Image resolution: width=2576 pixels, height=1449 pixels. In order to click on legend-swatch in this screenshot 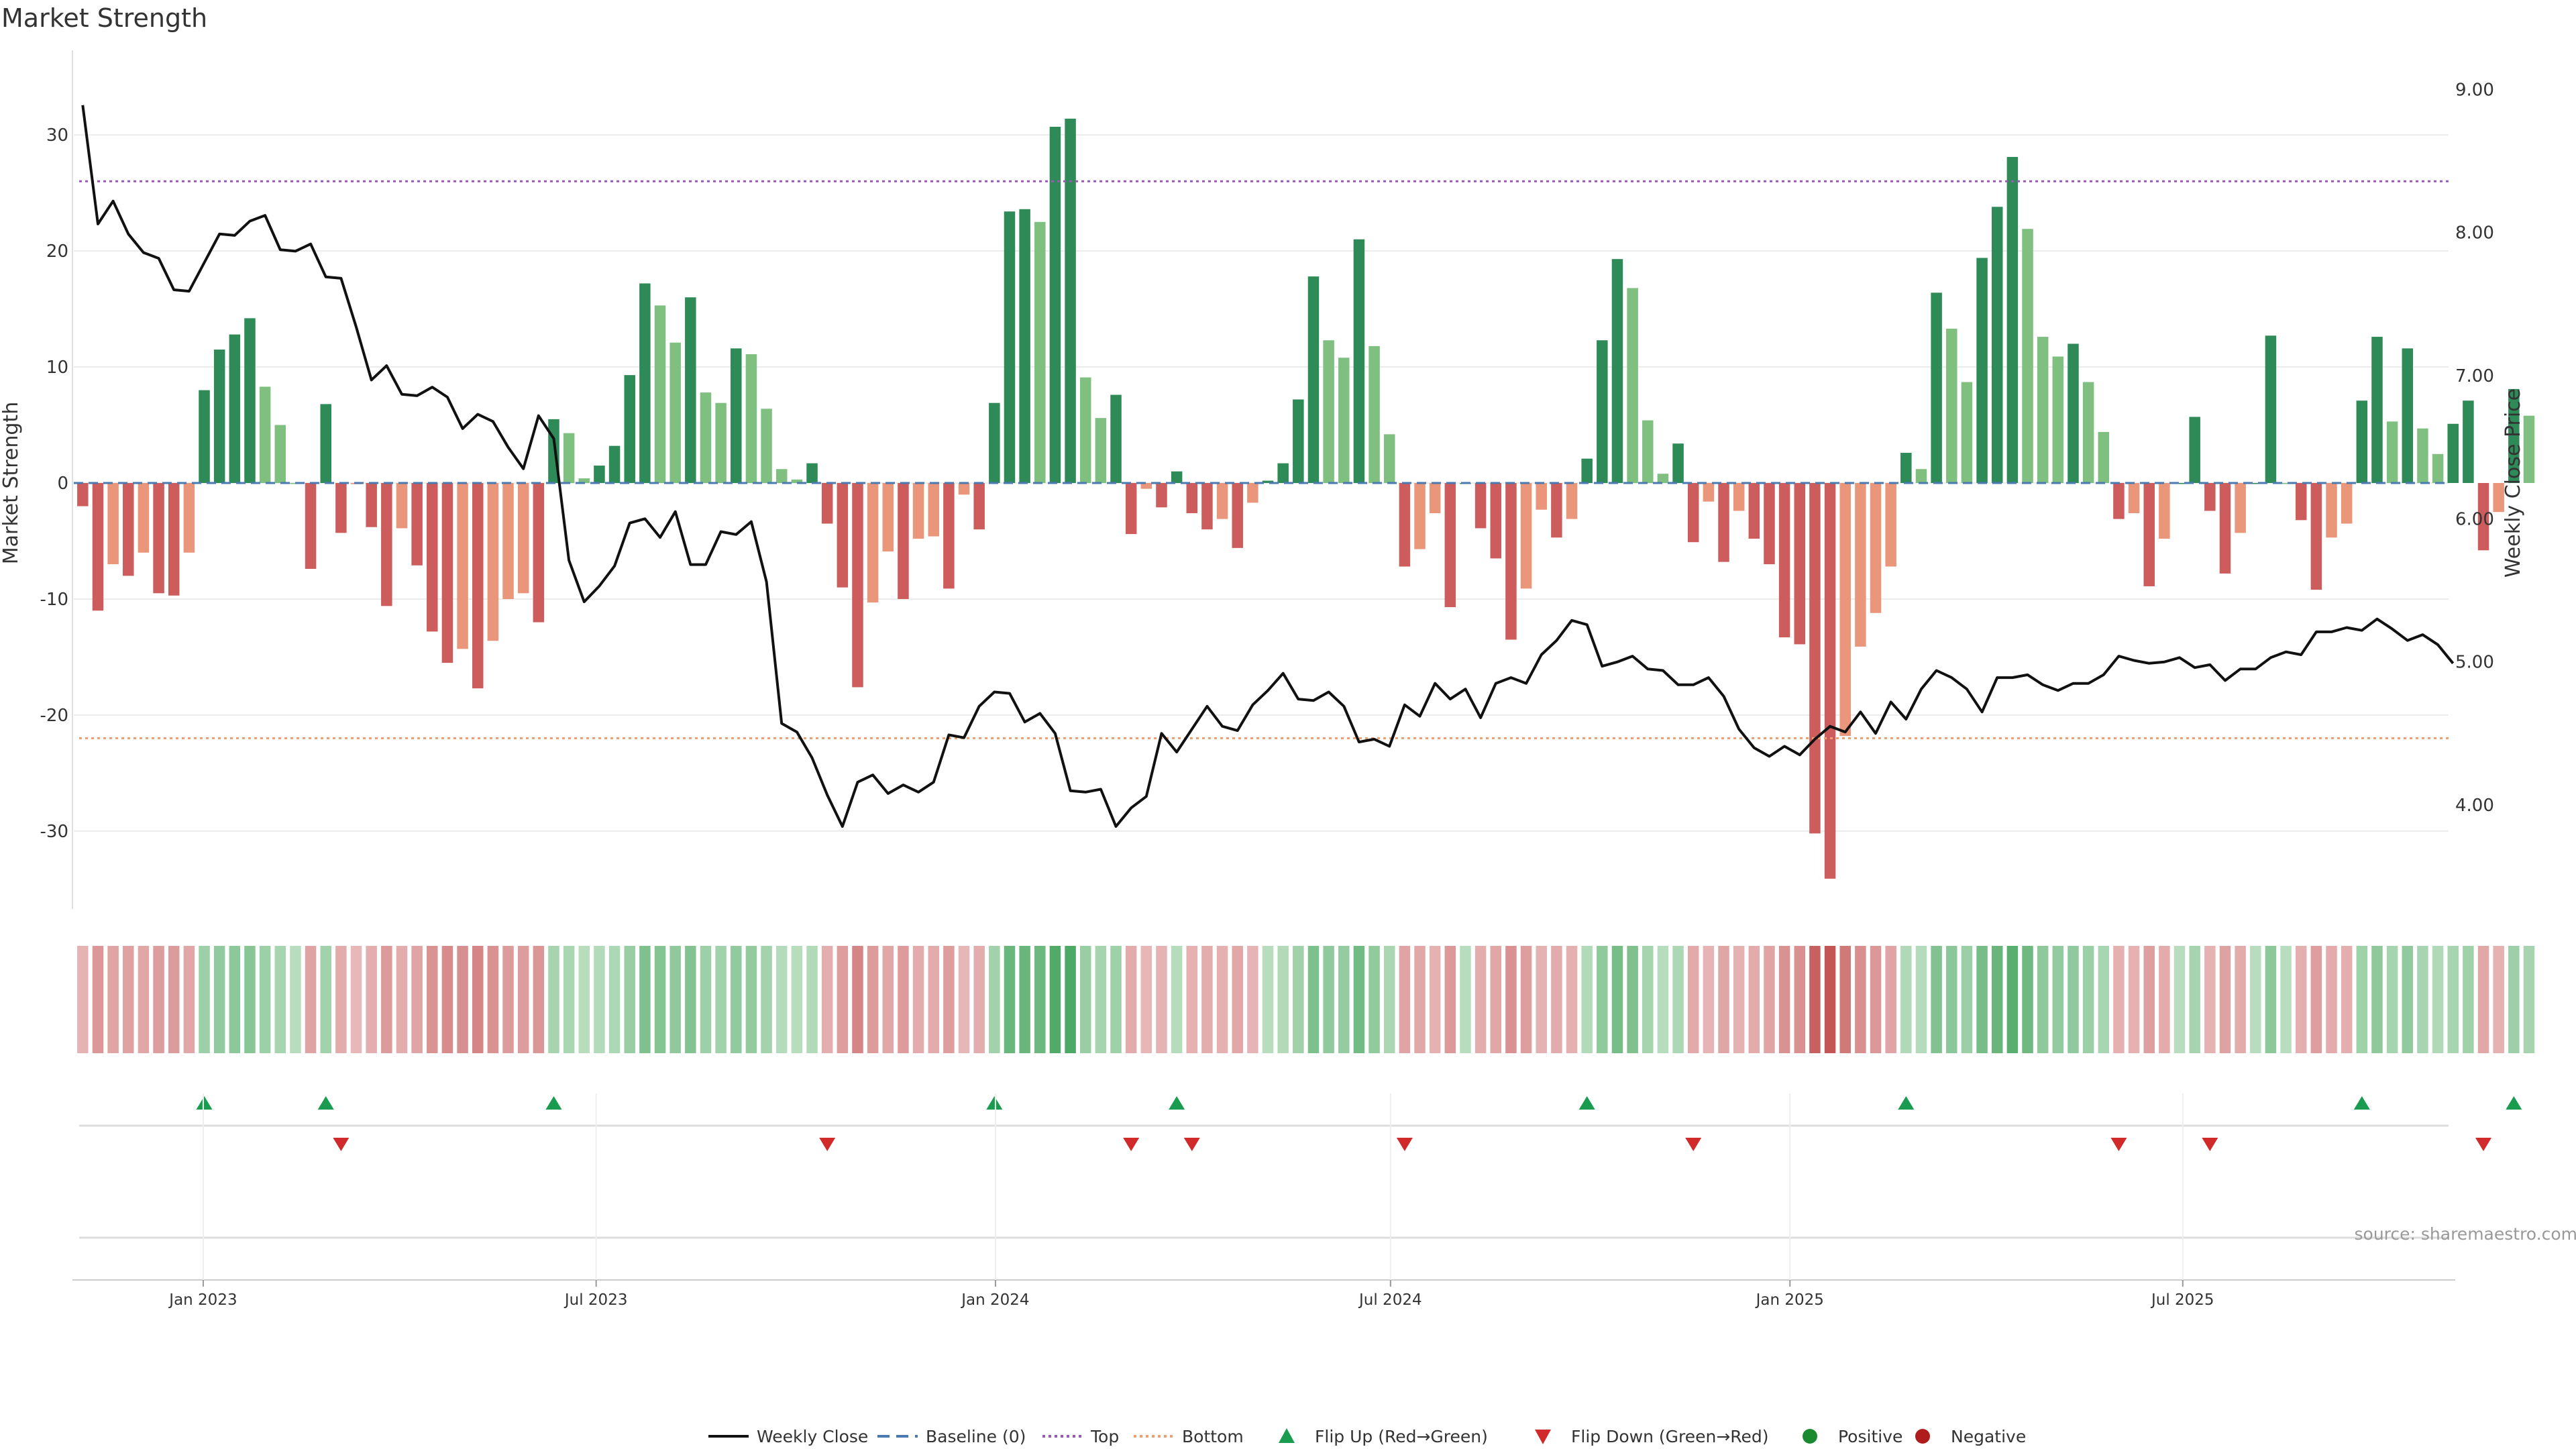, I will do `click(1810, 1436)`.